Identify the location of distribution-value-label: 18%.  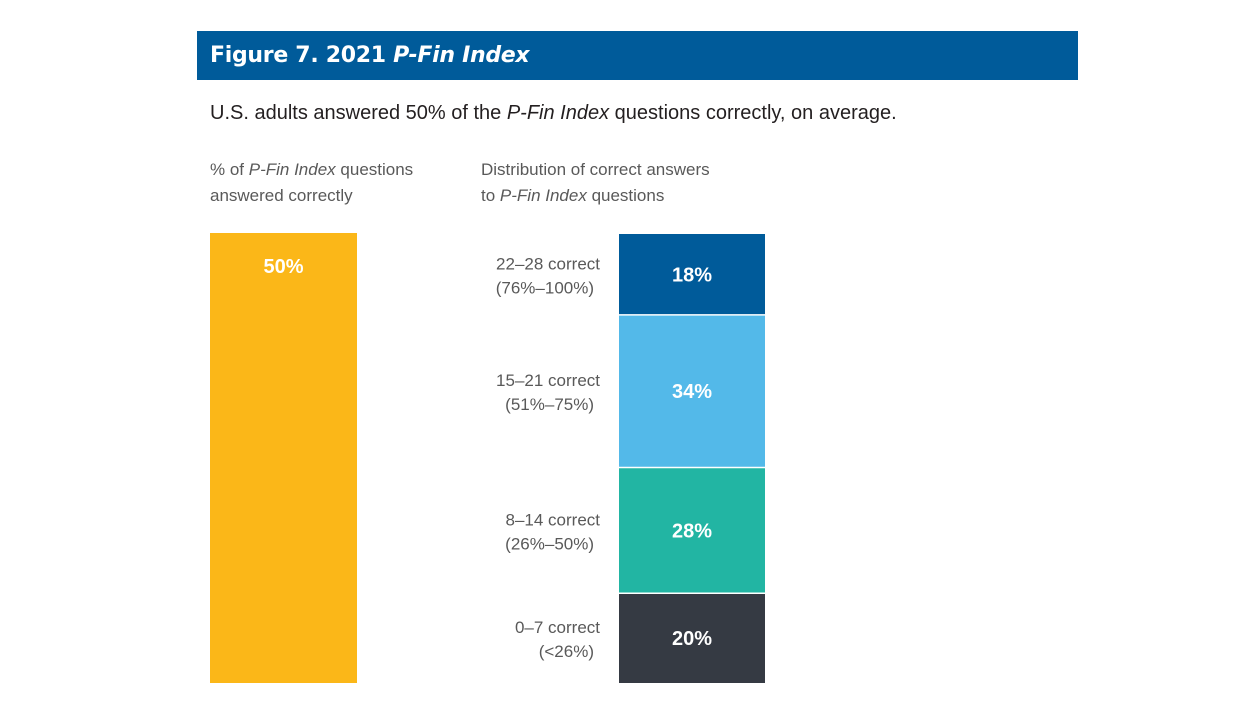
(692, 275).